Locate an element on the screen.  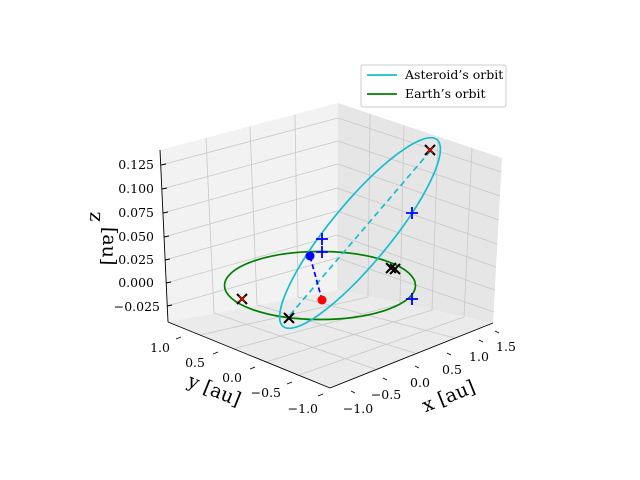
x-tick-label: −1.0 is located at coordinates (358, 408).